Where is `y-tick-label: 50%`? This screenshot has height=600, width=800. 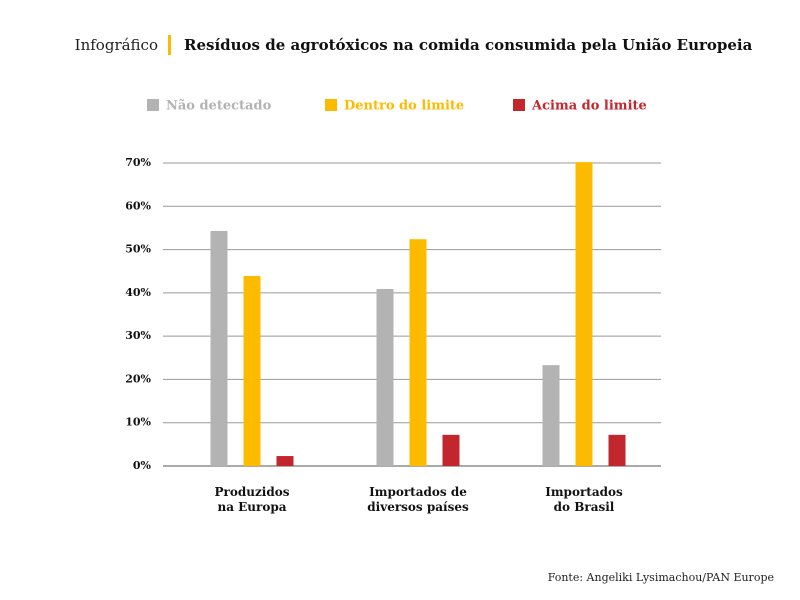
y-tick-label: 50% is located at coordinates (138, 249).